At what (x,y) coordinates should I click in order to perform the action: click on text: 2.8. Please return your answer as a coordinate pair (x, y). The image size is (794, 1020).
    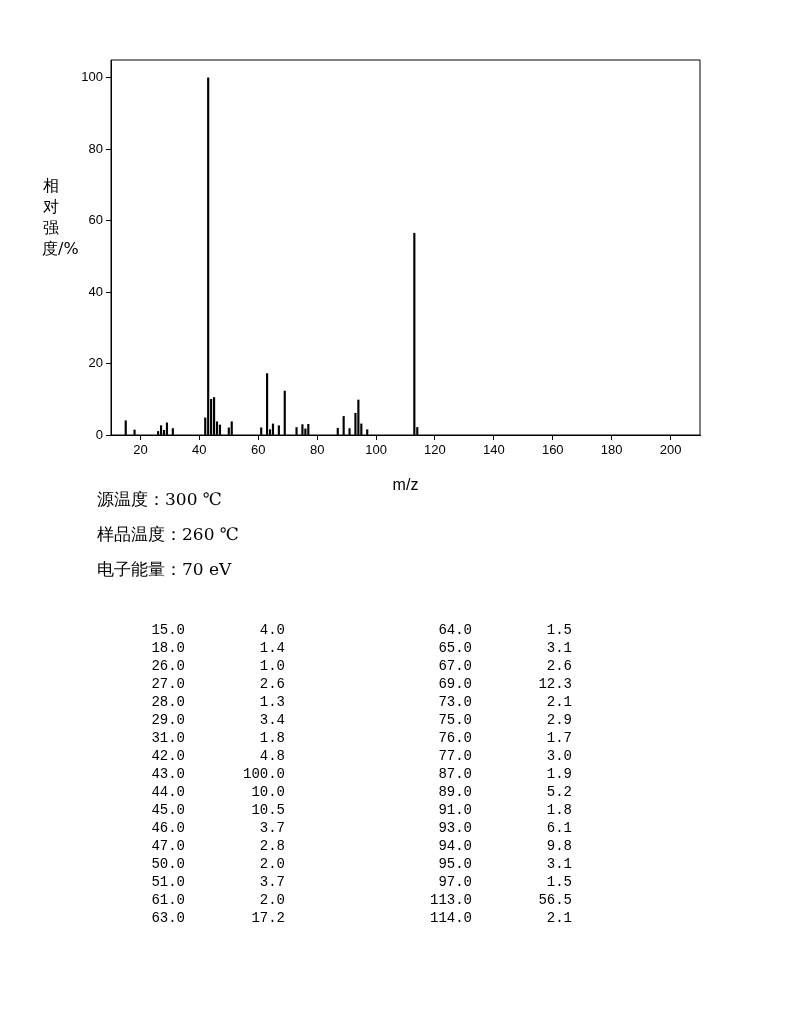
    Looking at the image, I should click on (271, 846).